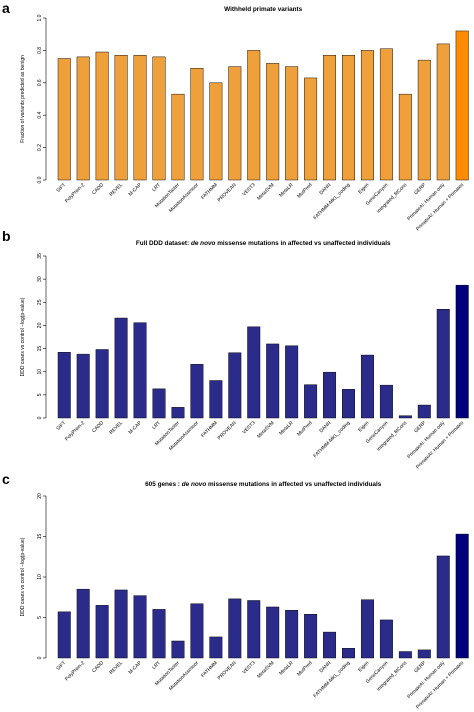 The height and width of the screenshot is (712, 474). Describe the element at coordinates (40, 179) in the screenshot. I see `y-tick-label: 0.0` at that location.